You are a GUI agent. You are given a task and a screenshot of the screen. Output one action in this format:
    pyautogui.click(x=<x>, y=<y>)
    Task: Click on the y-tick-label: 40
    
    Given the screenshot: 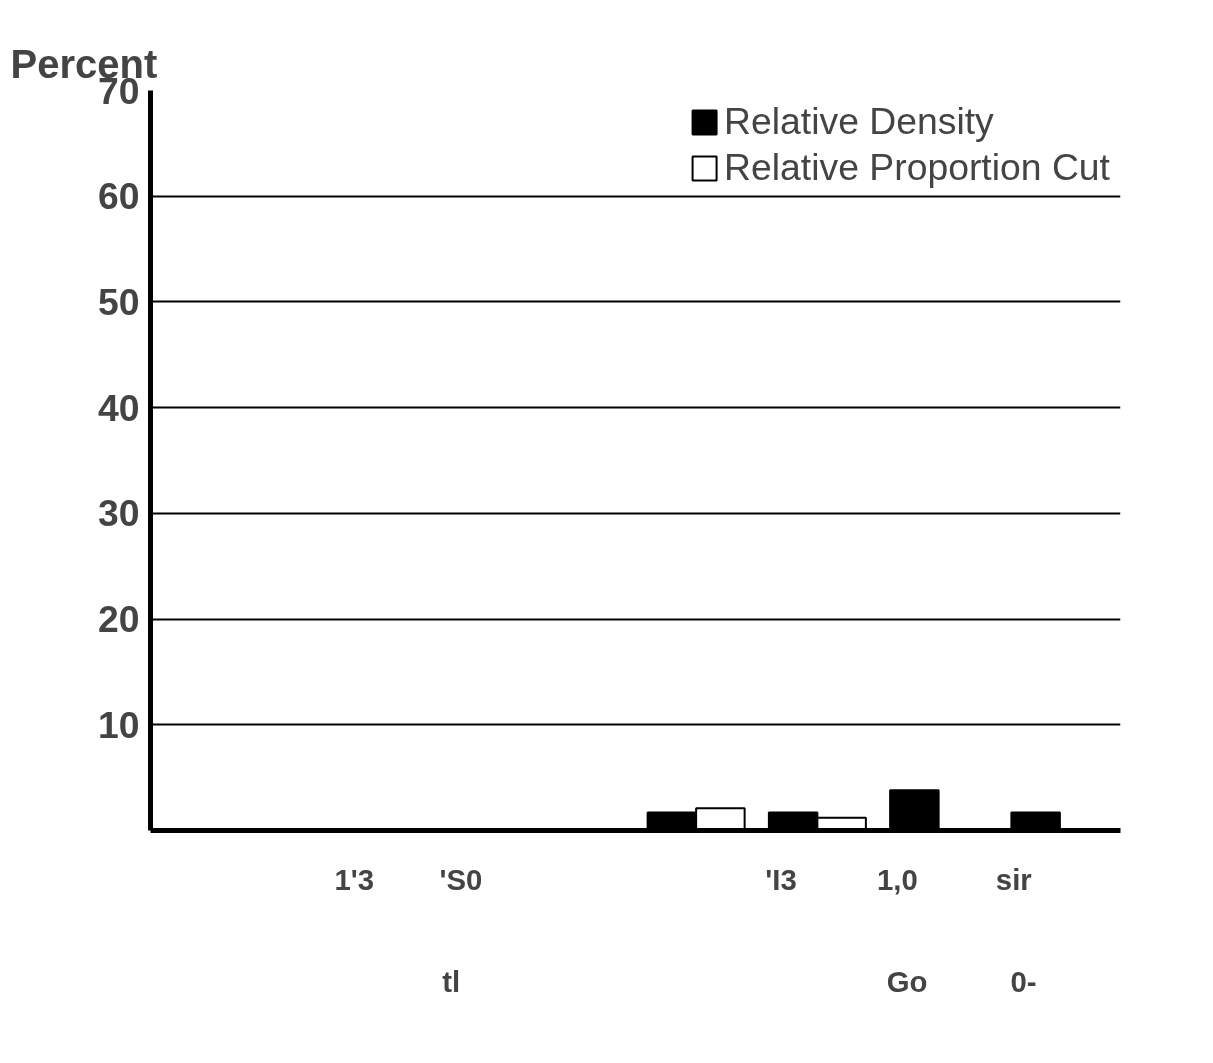 What is the action you would take?
    pyautogui.click(x=118, y=407)
    